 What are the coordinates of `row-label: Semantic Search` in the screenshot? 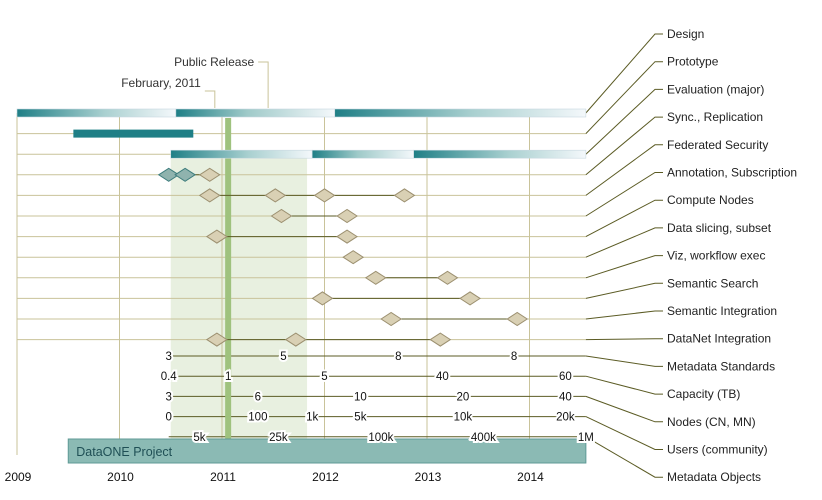 It's located at (712, 283).